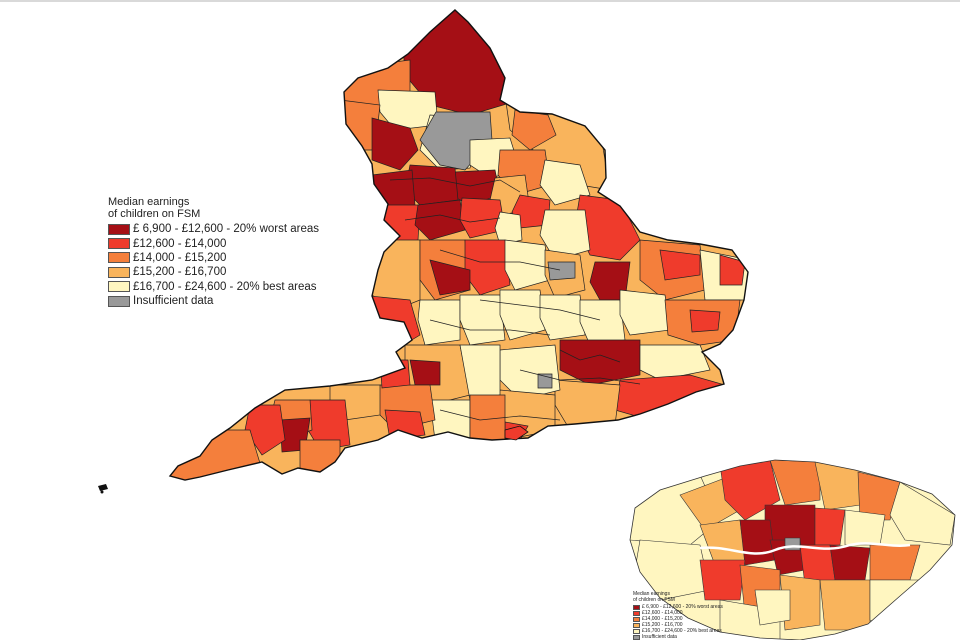  Describe the element at coordinates (662, 625) in the screenshot. I see `inset-legend-label: £15,200 - £16,700` at that location.